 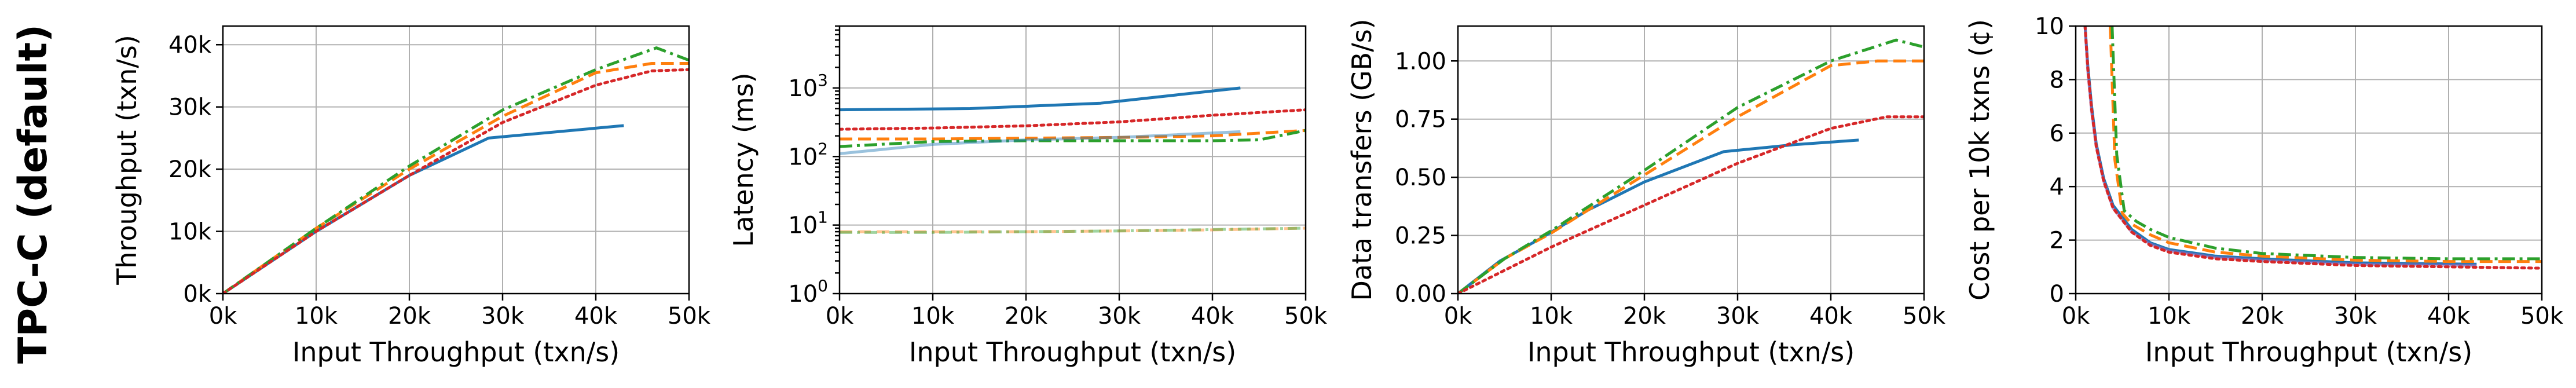 What do you see at coordinates (1420, 62) in the screenshot?
I see `y-tick-label: 1.00` at bounding box center [1420, 62].